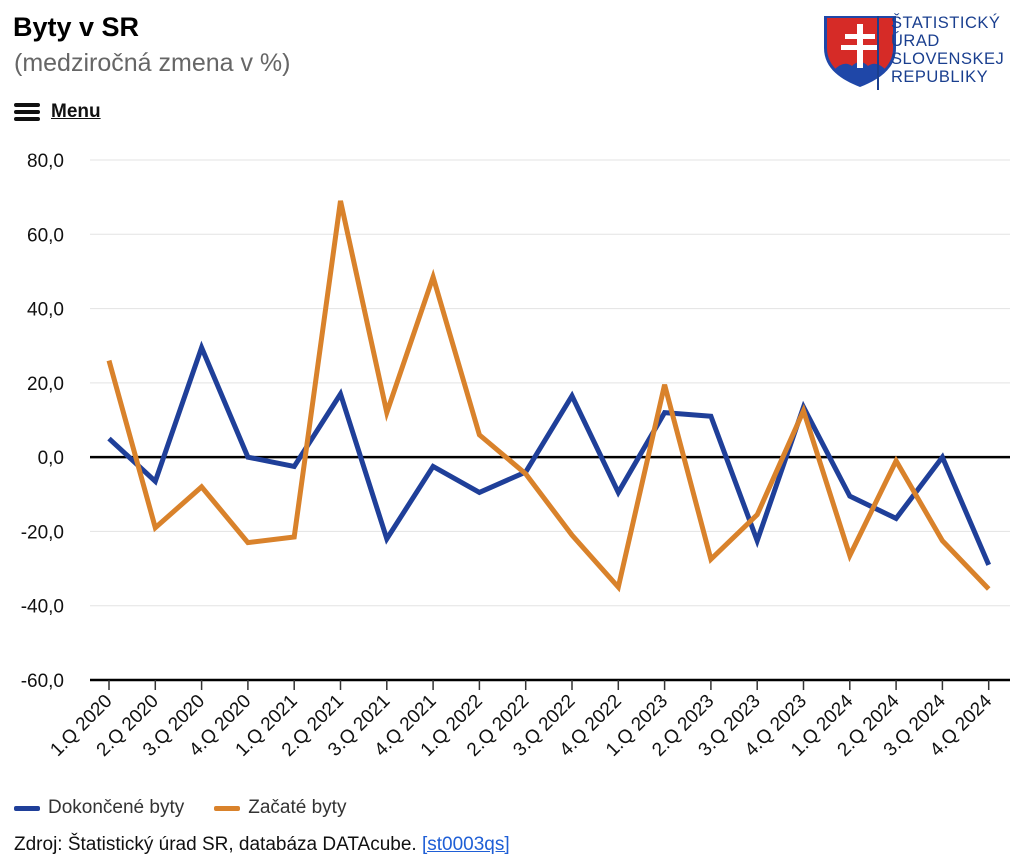 Image resolution: width=1024 pixels, height=868 pixels. Describe the element at coordinates (42, 607) in the screenshot. I see `y-tick-label: -40,0` at that location.